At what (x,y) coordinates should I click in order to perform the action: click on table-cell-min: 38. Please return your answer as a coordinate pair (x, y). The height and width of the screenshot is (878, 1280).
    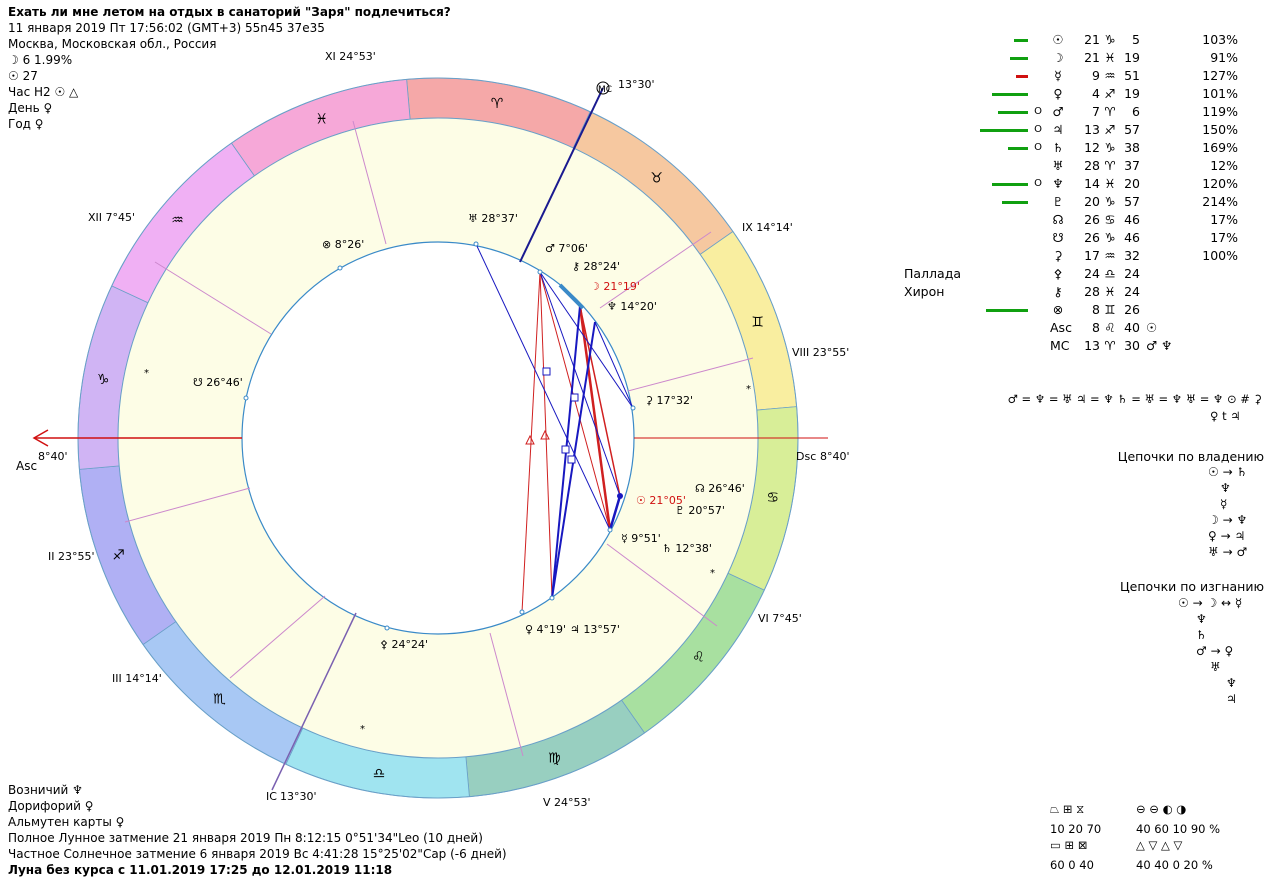
    Looking at the image, I should click on (1132, 147).